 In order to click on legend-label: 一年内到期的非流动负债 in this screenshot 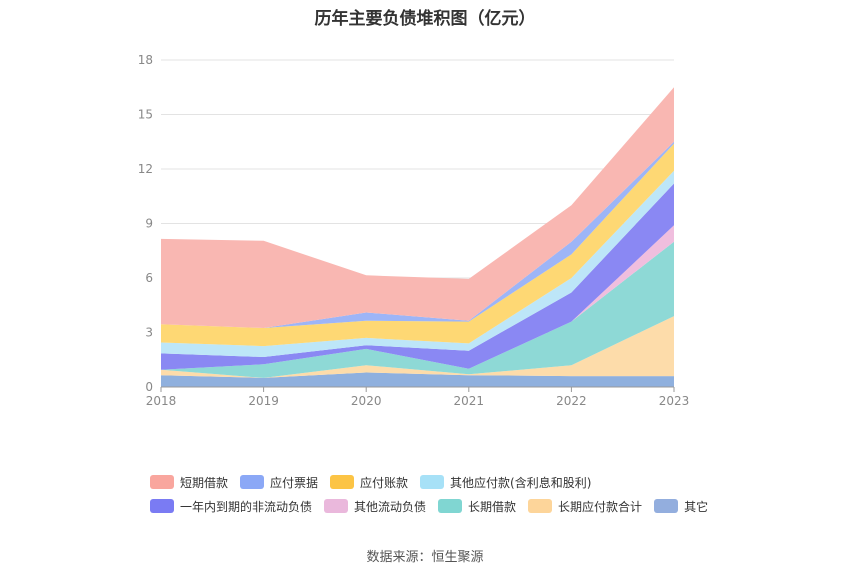, I will do `click(246, 506)`.